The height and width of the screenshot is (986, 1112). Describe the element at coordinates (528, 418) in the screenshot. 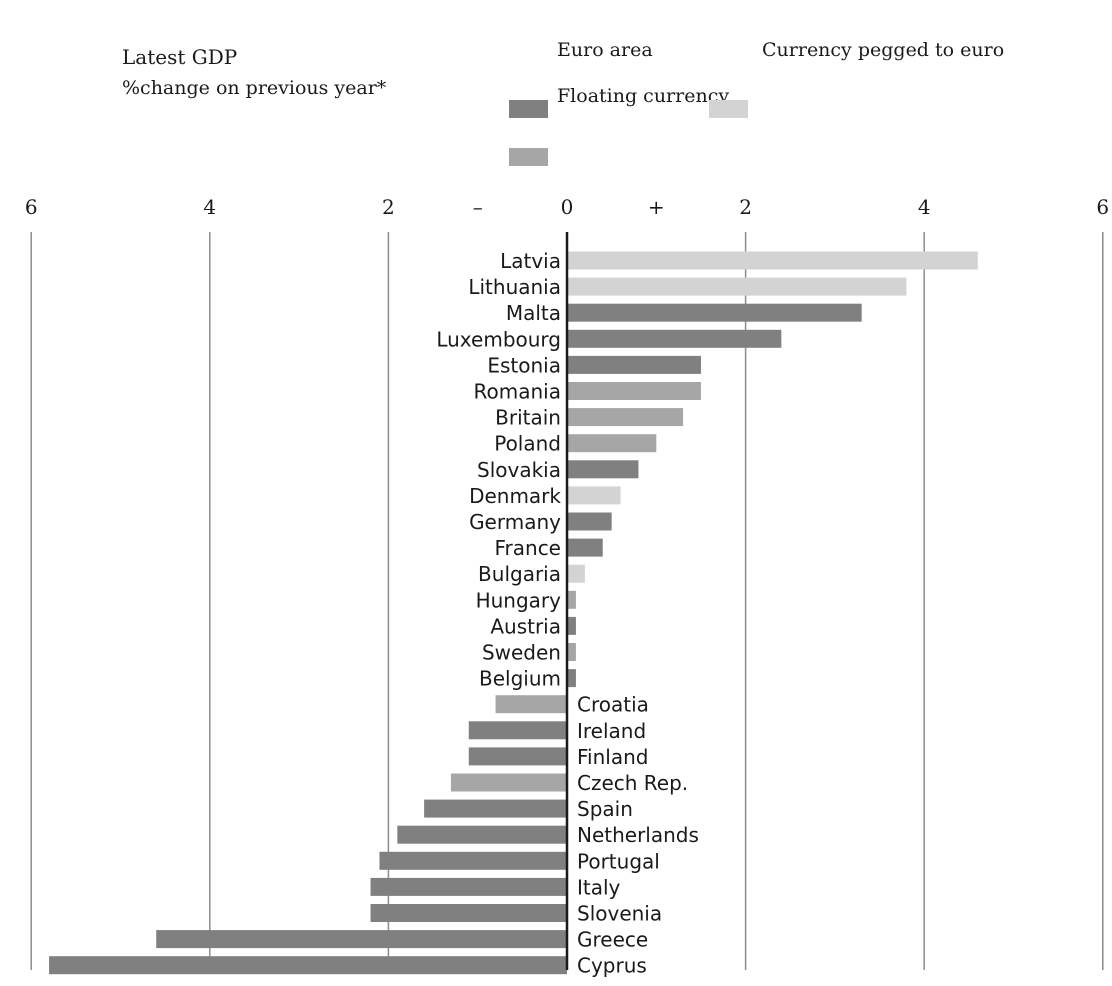

I see `category-label: Britain` at that location.